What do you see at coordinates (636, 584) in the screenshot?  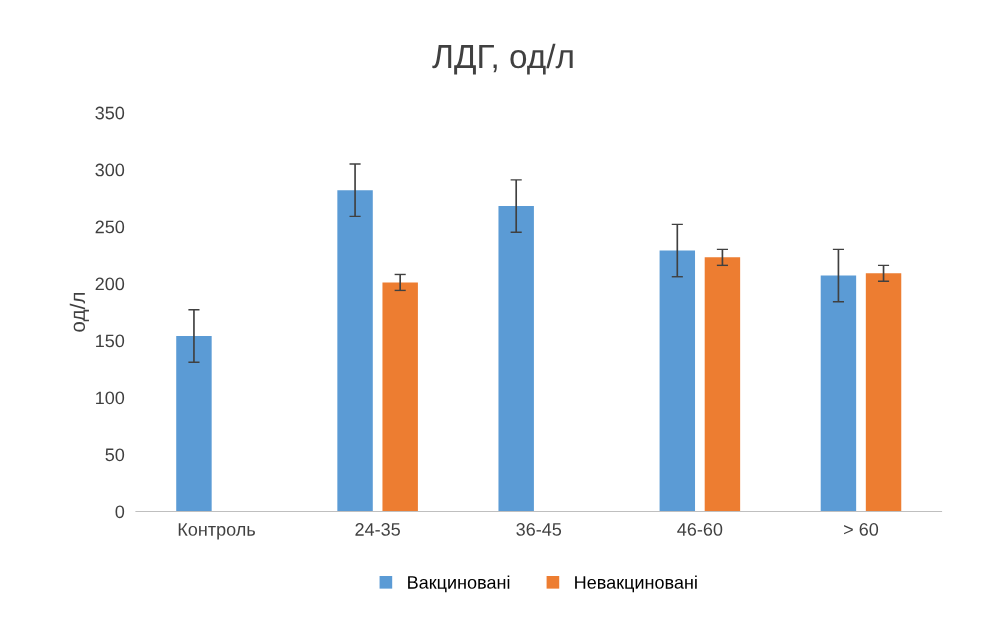 I see `legend-label: Невакциновані` at bounding box center [636, 584].